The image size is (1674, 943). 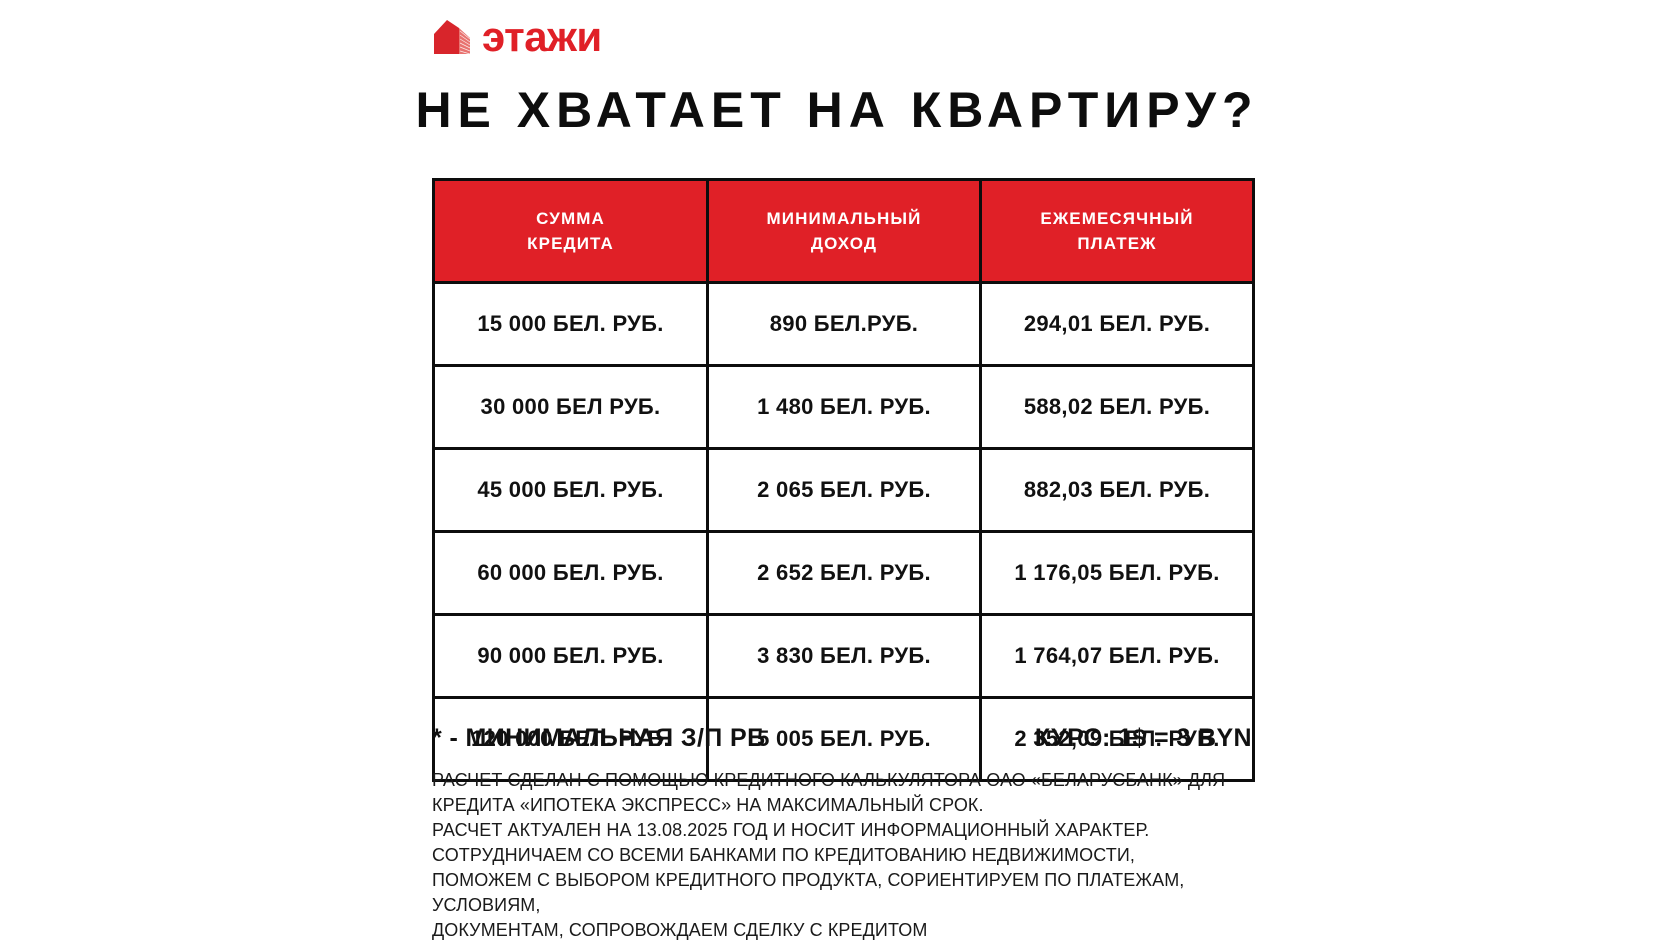 I want to click on cell-monthly-payment: 2 352,09 БЕЛ. РУБ., so click(x=1117, y=739).